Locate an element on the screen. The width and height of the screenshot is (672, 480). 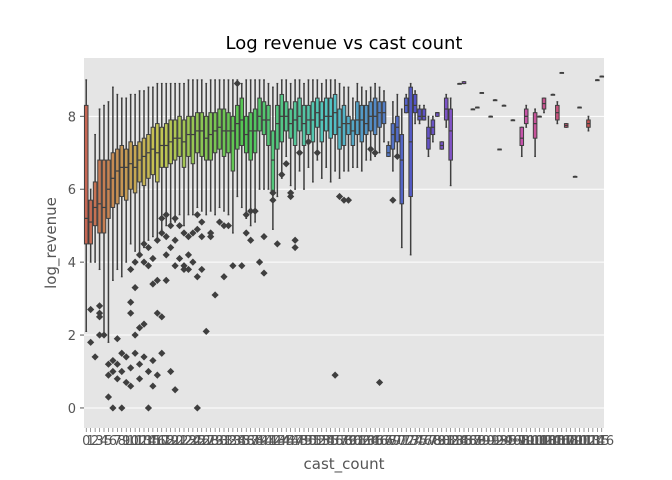
x-tick-label: 56 is located at coordinates (335, 441).